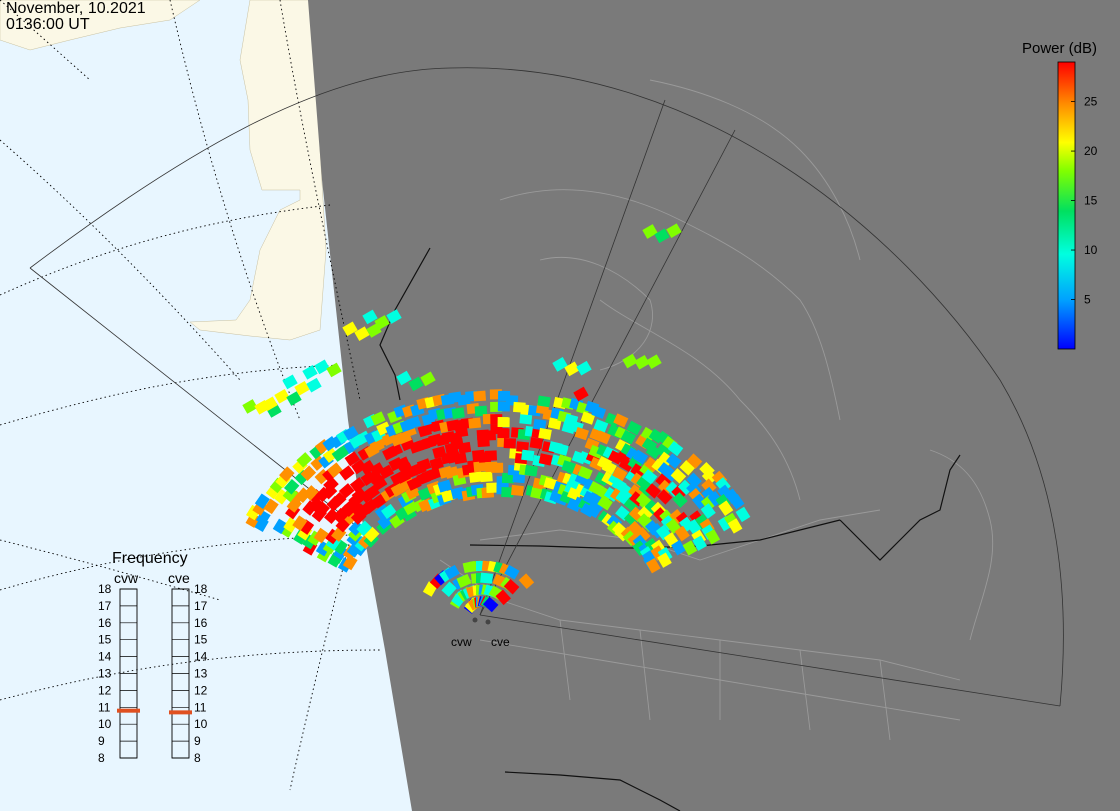 This screenshot has width=1120, height=811. I want to click on siberia-land, so click(100, 25).